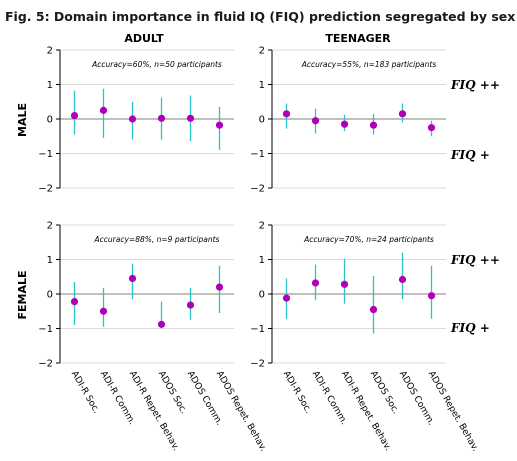 The image size is (517, 461). I want to click on panel-1: −2 −1 0 1 2 Accuracy=60%, n=50 participants, so click(136, 120).